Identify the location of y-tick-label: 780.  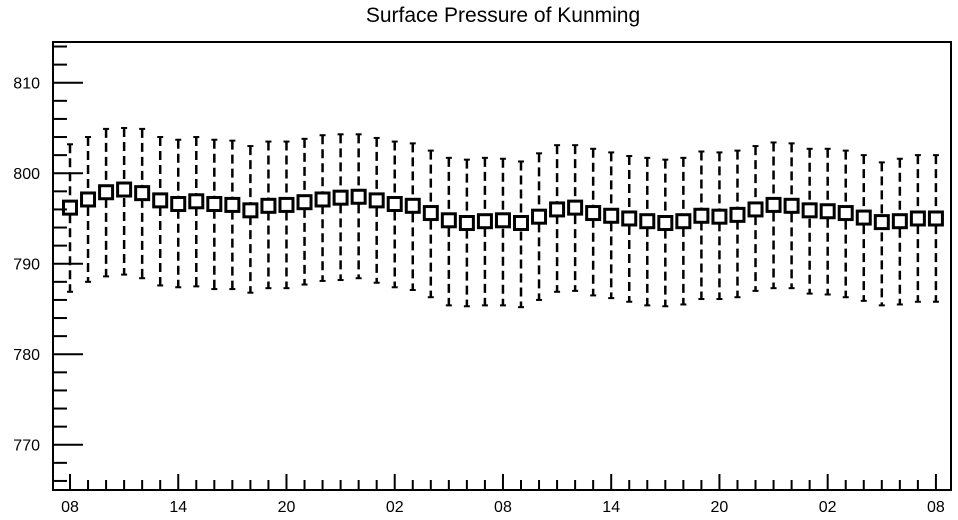
(26, 355).